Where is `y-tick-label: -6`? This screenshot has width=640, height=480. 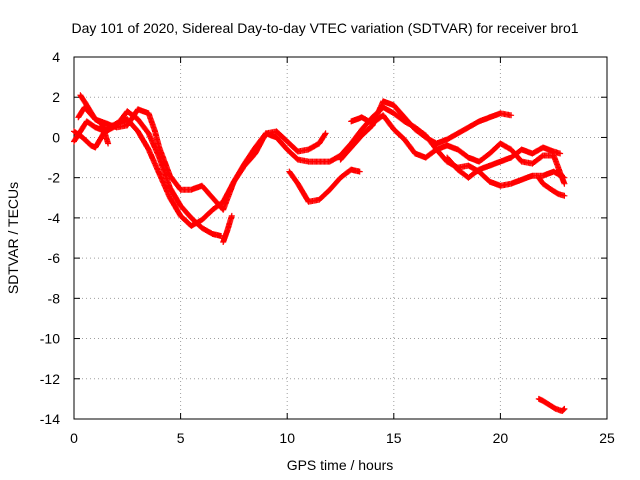 y-tick-label: -6 is located at coordinates (54, 258).